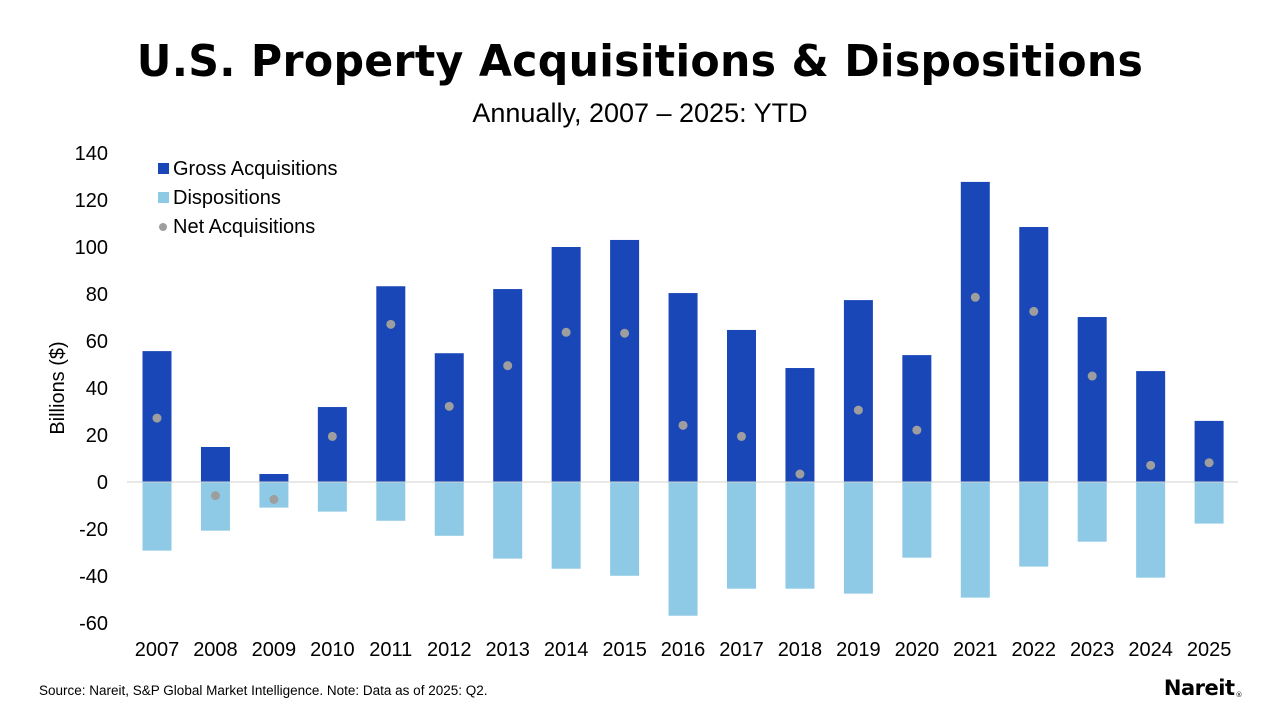 The image size is (1280, 720). Describe the element at coordinates (1199, 688) in the screenshot. I see `logo-text: Nareit` at that location.